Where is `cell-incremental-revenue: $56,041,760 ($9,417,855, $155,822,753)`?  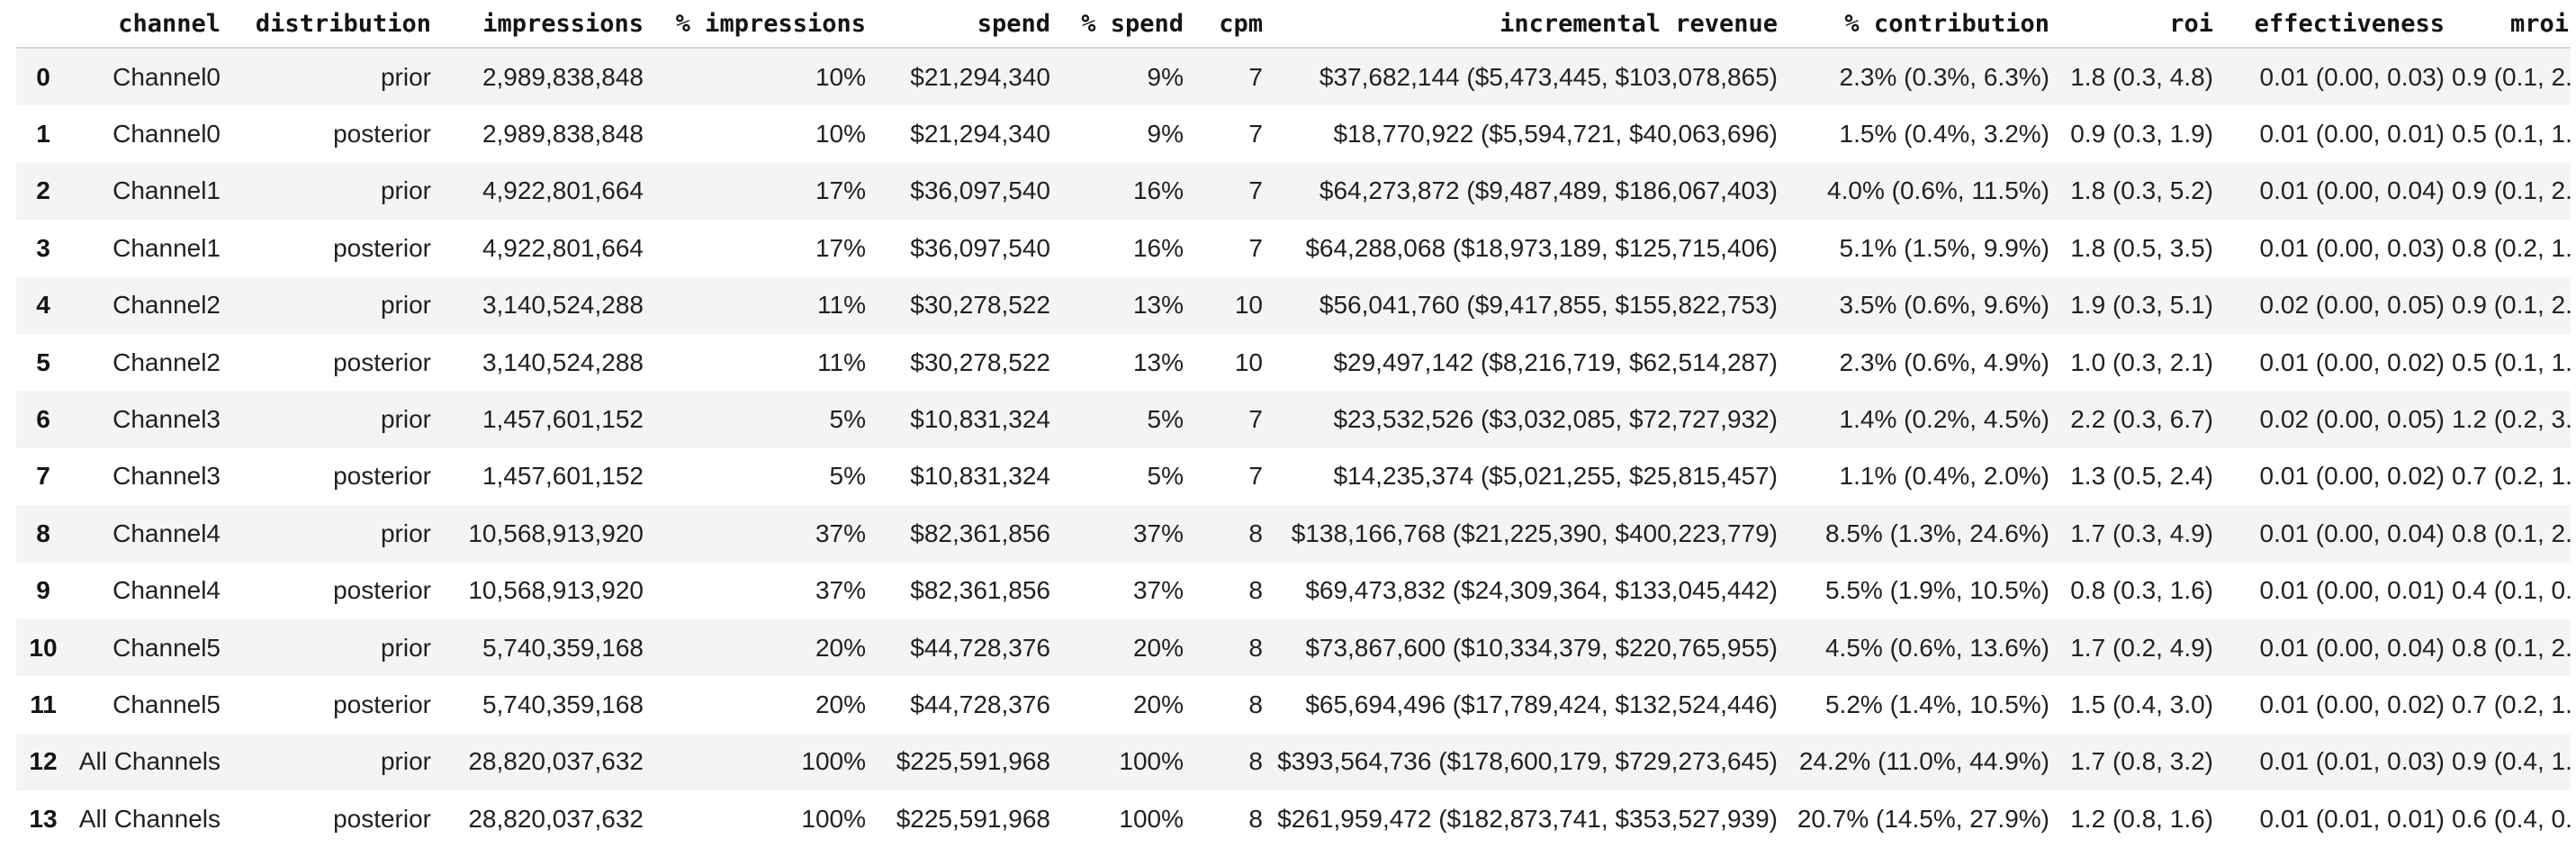
cell-incremental-revenue: $56,041,760 ($9,417,855, $155,822,753) is located at coordinates (1548, 306).